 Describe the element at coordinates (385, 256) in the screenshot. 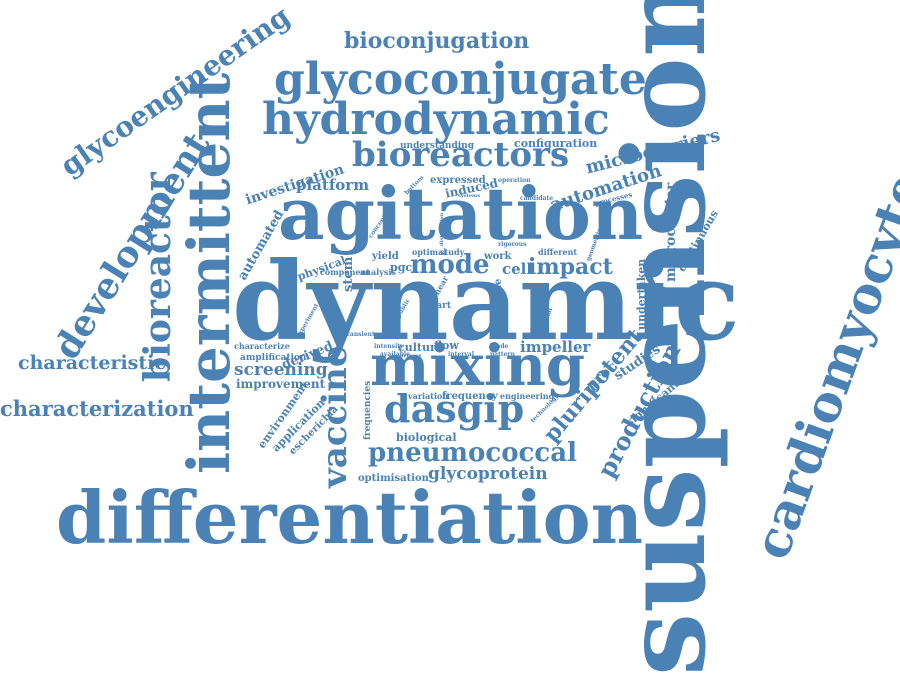

I see `word-yield: yield` at that location.